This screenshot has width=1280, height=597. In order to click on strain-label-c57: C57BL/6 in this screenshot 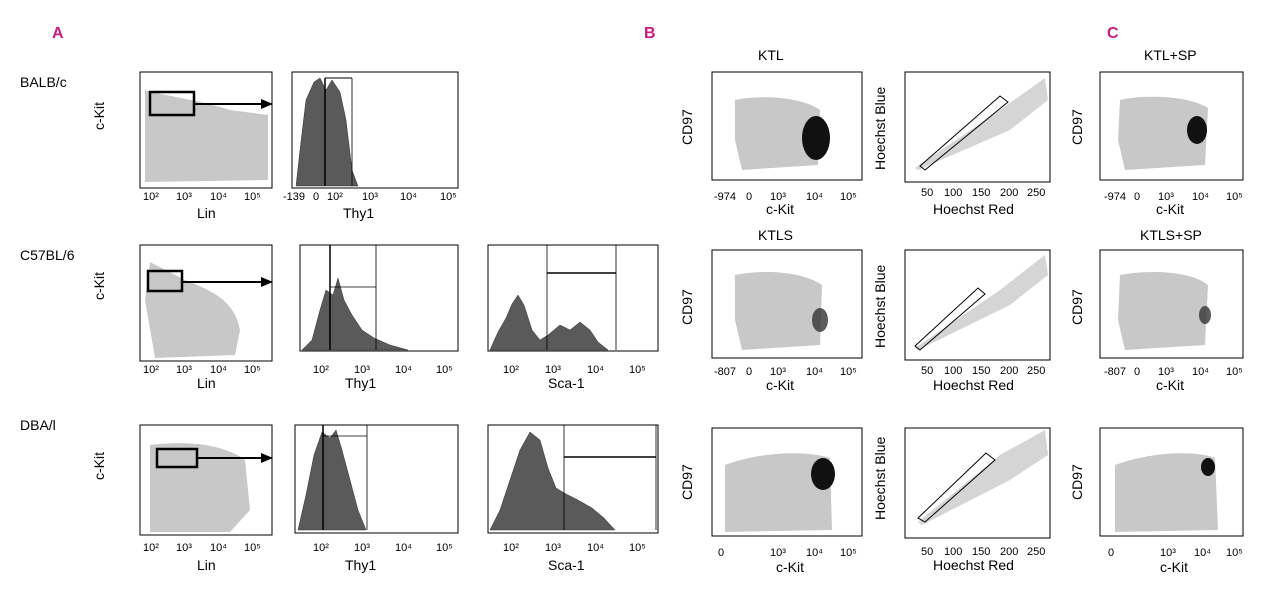, I will do `click(47, 255)`.